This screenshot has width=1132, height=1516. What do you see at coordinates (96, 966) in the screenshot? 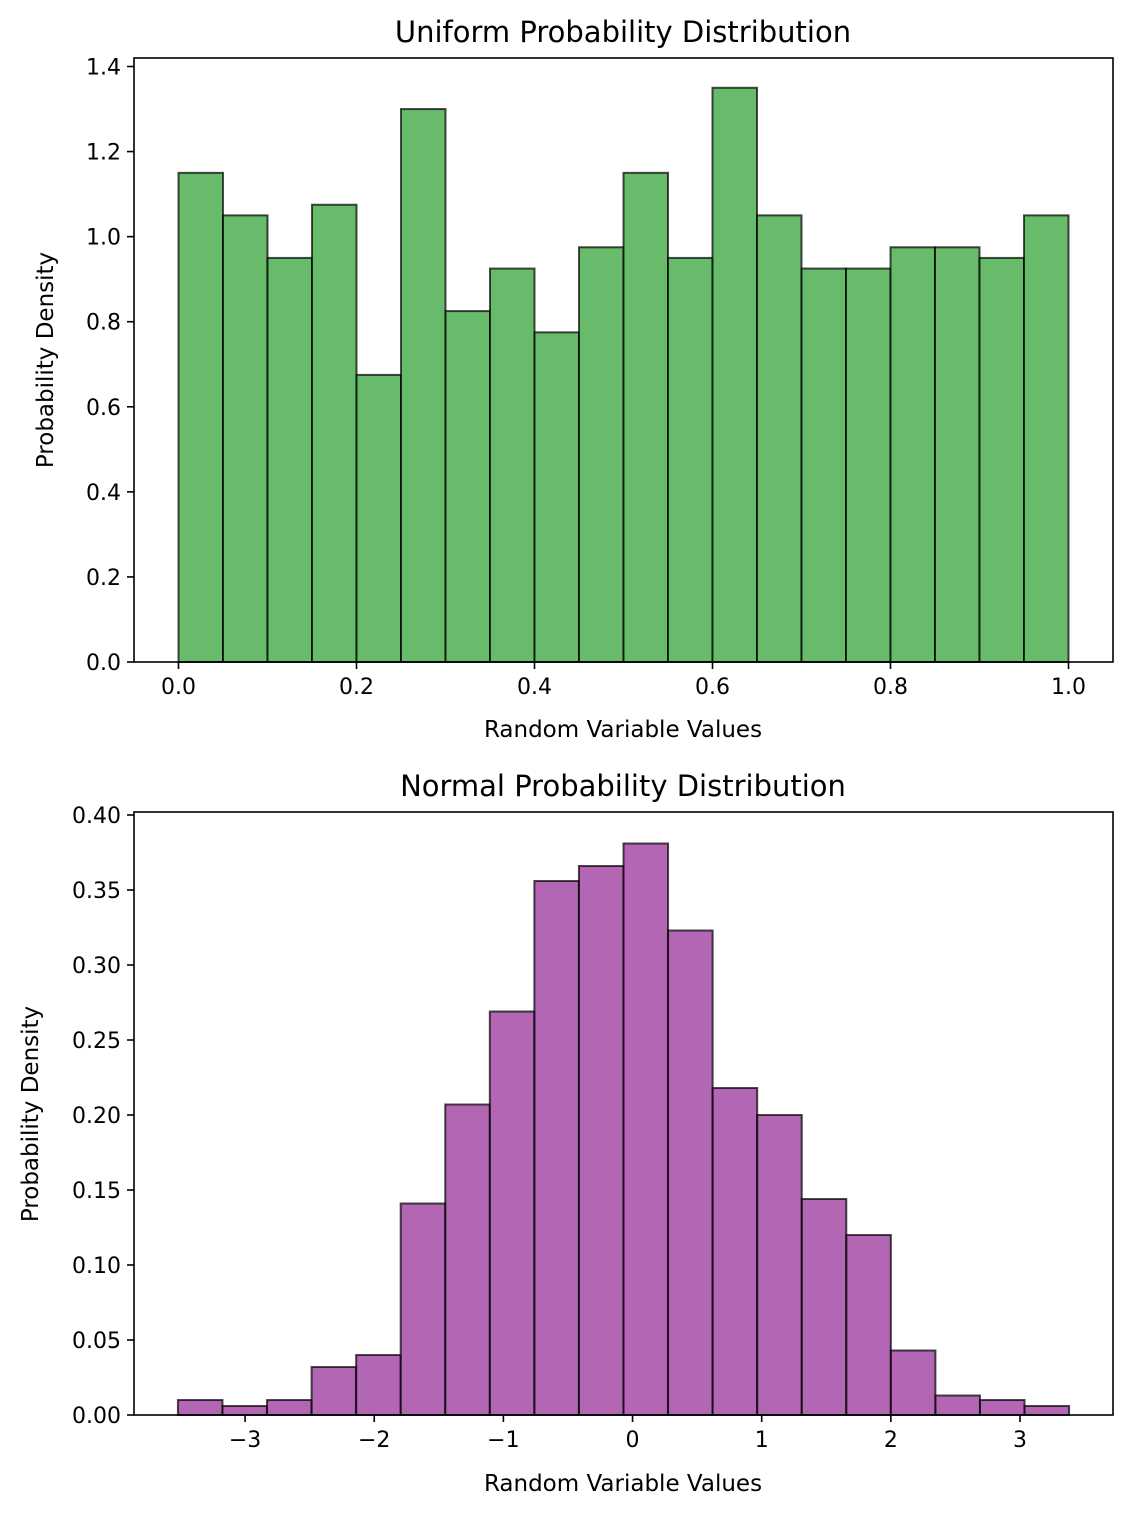
I see `y-tick-label: 0.30` at bounding box center [96, 966].